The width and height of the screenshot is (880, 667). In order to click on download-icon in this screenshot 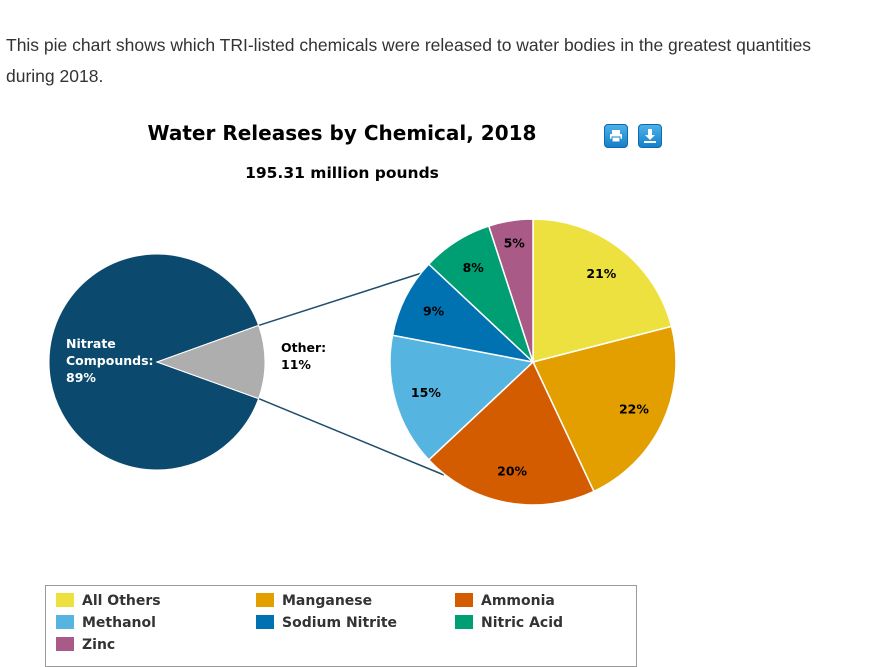, I will do `click(650, 136)`.